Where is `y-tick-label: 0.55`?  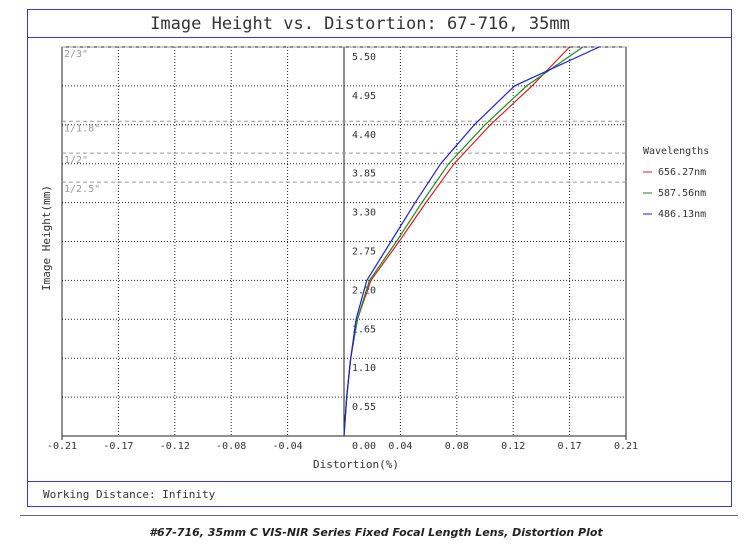
y-tick-label: 0.55 is located at coordinates (364, 407).